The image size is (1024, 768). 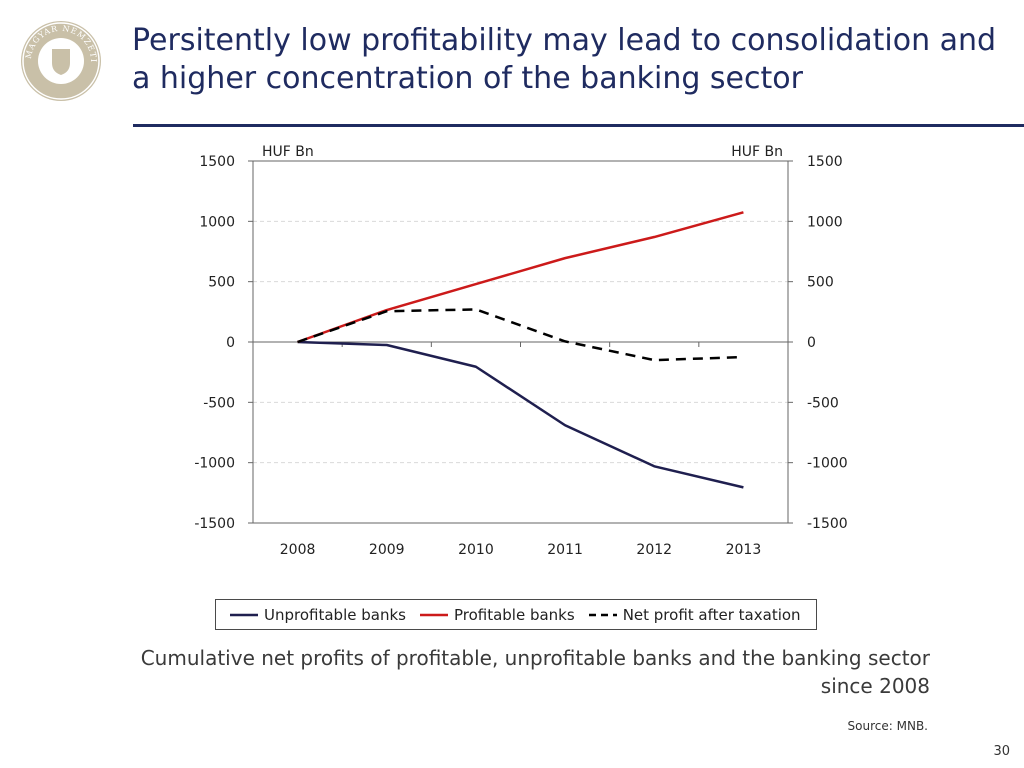 I want to click on x-tick-label: 2012, so click(x=654, y=550).